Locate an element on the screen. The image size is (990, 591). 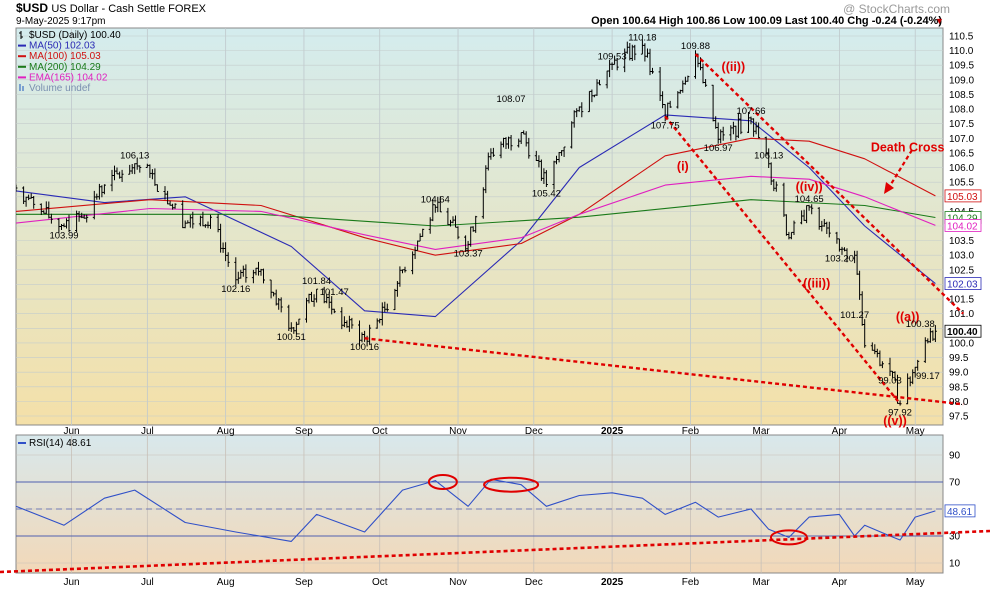
price-data-label: 100.51 is located at coordinates (291, 337).